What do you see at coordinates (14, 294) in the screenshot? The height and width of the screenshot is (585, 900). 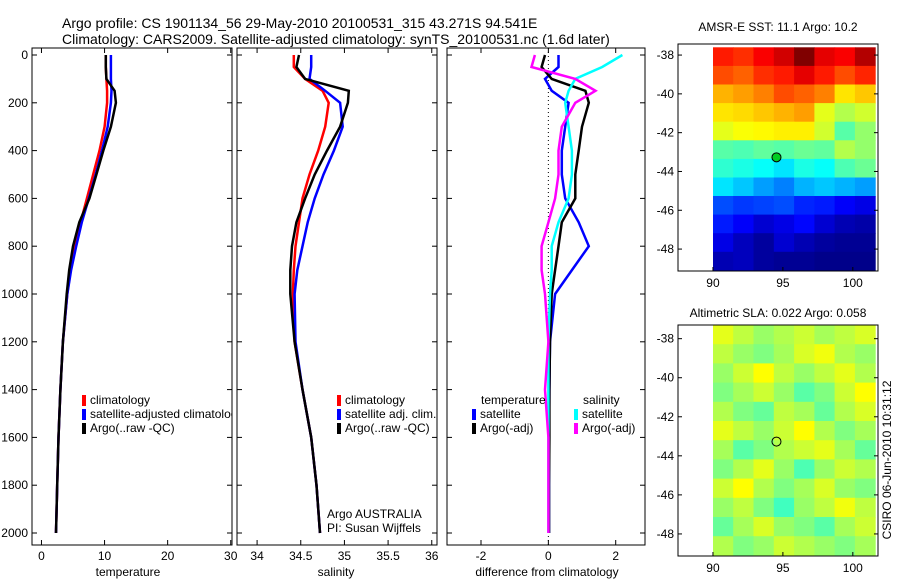 I see `depth-tick-label: 1000` at bounding box center [14, 294].